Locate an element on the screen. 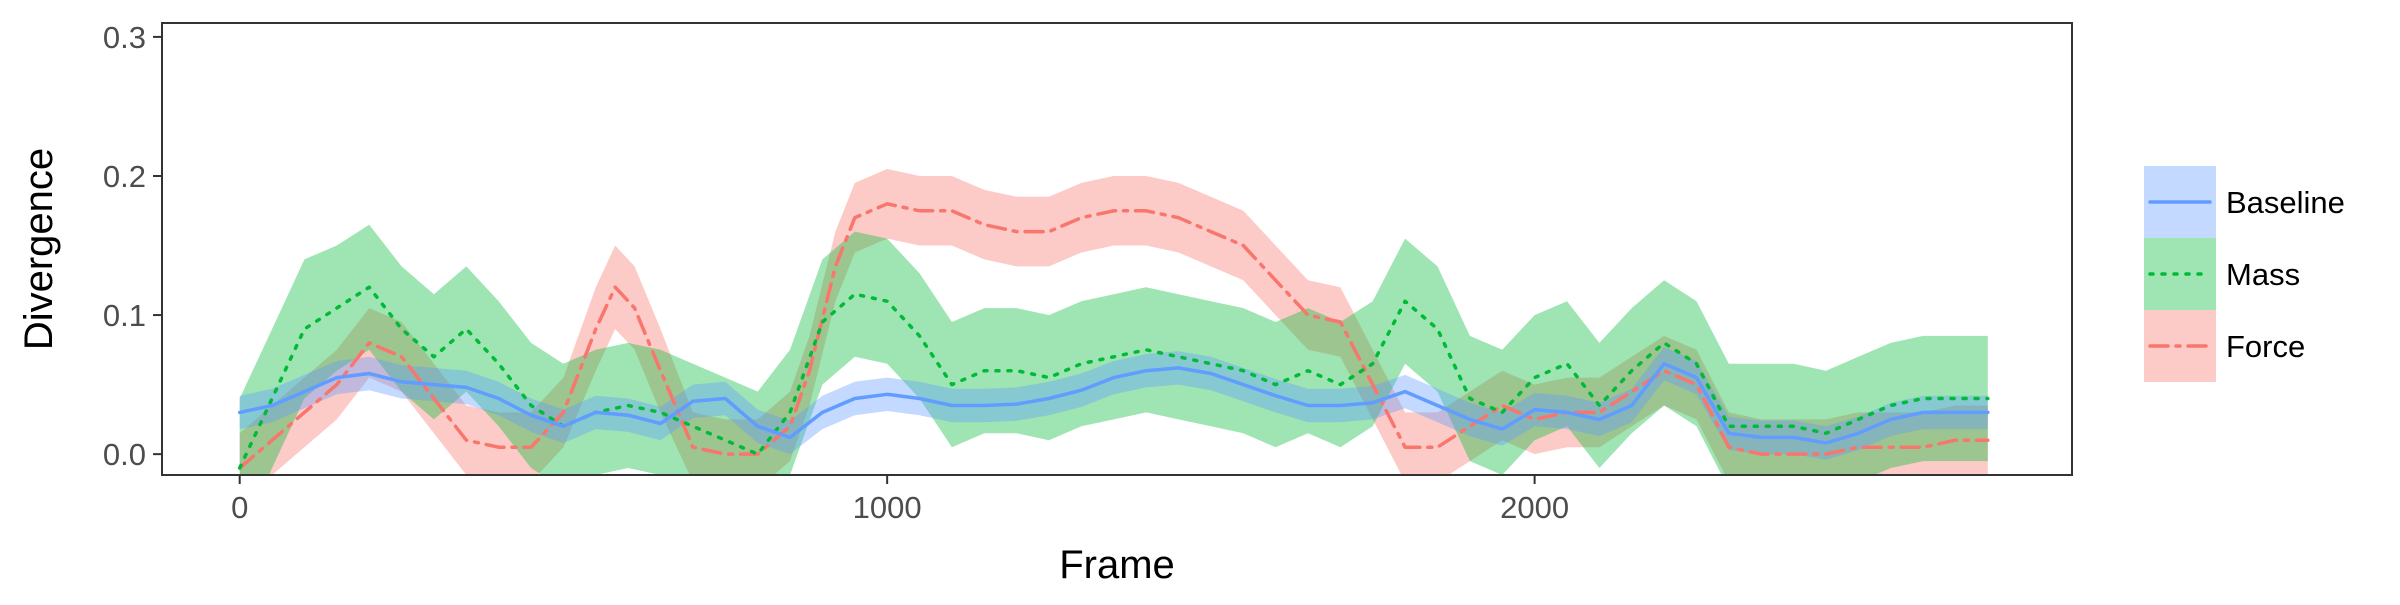 The height and width of the screenshot is (605, 2400). legend-item-force: Force is located at coordinates (2224, 346).